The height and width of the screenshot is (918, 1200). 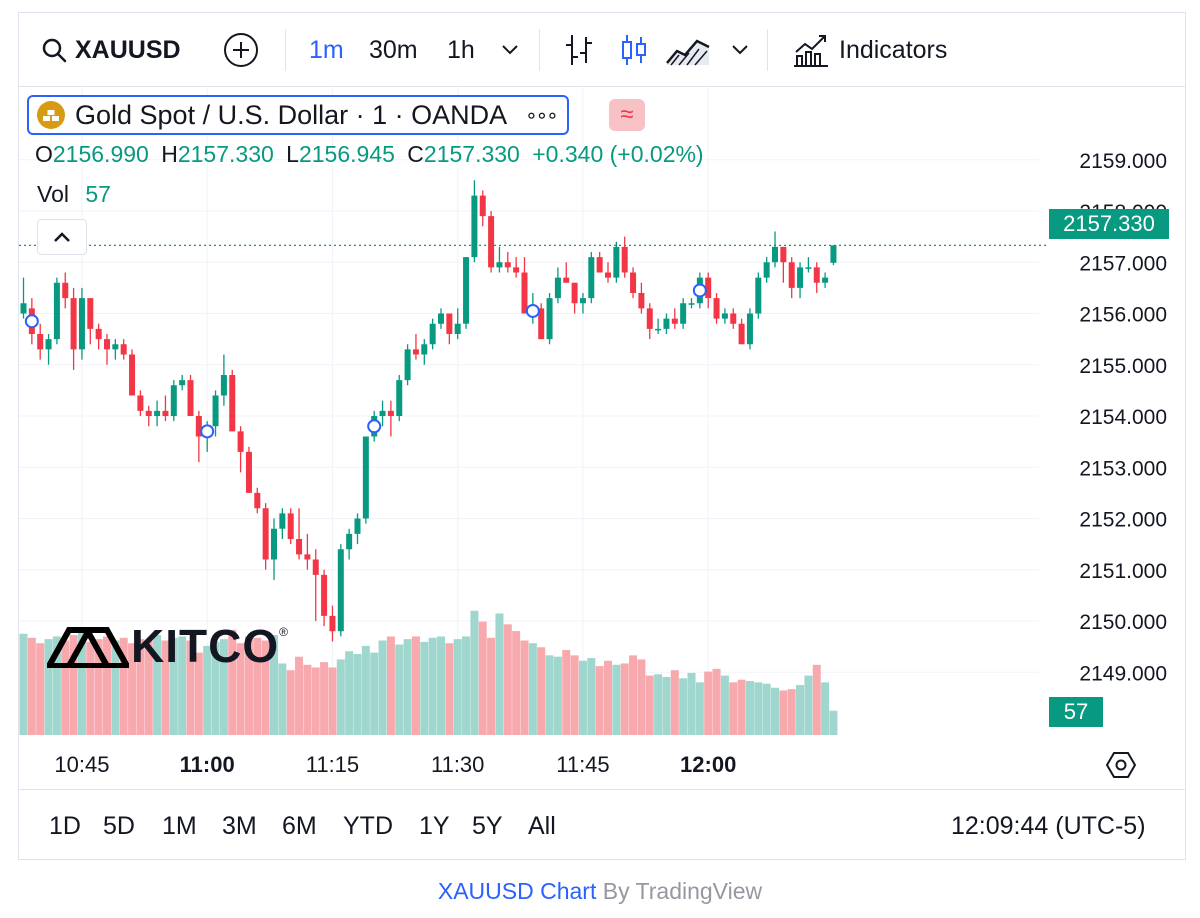 I want to click on symbol-search: XAUUSD, so click(x=111, y=50).